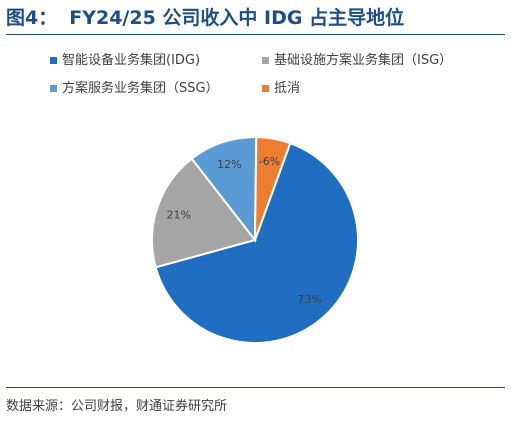 This screenshot has height=421, width=511. Describe the element at coordinates (265, 88) in the screenshot. I see `legend-swatch-offset` at that location.